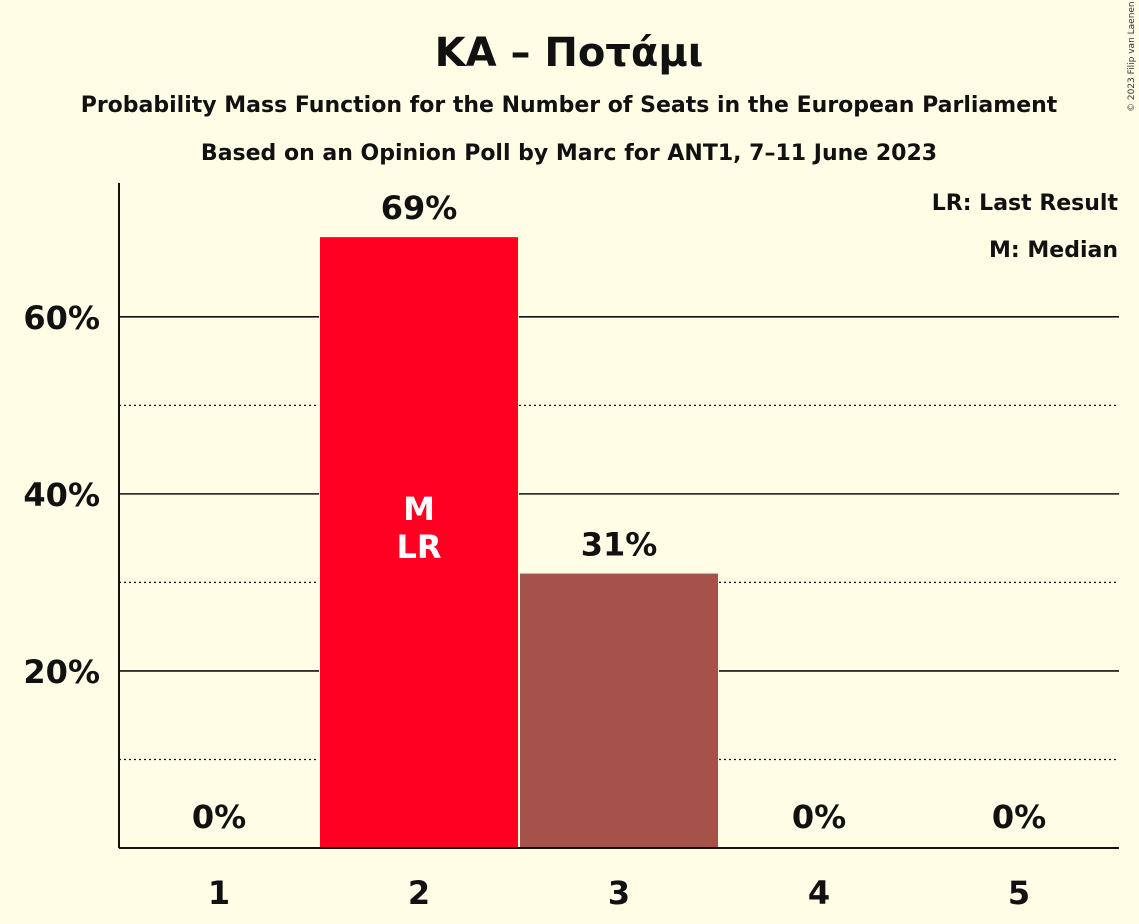  Describe the element at coordinates (1025, 203) in the screenshot. I see `legend-last-result: LR: Last Result` at that location.